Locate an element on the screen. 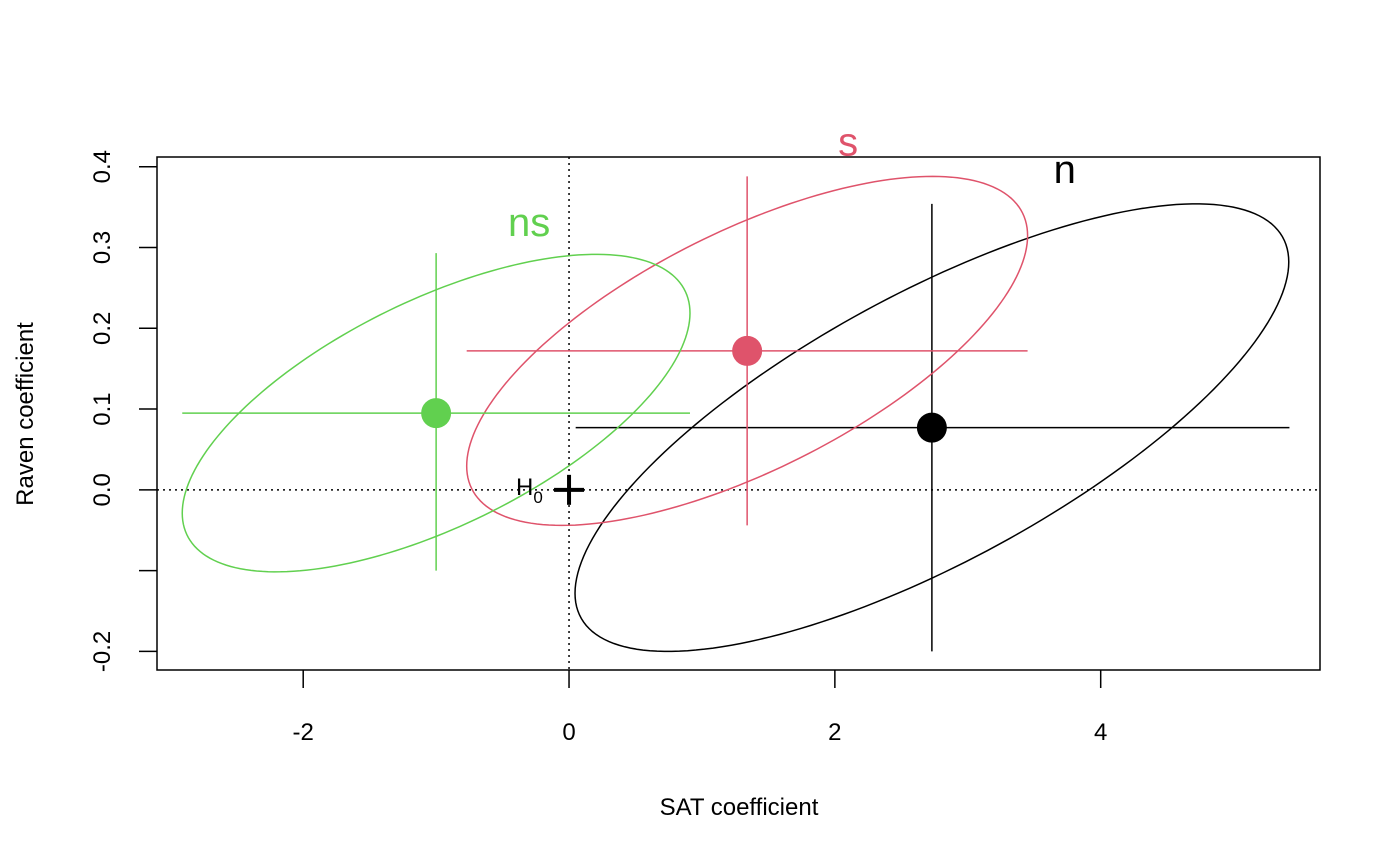  point-ns is located at coordinates (436, 413).